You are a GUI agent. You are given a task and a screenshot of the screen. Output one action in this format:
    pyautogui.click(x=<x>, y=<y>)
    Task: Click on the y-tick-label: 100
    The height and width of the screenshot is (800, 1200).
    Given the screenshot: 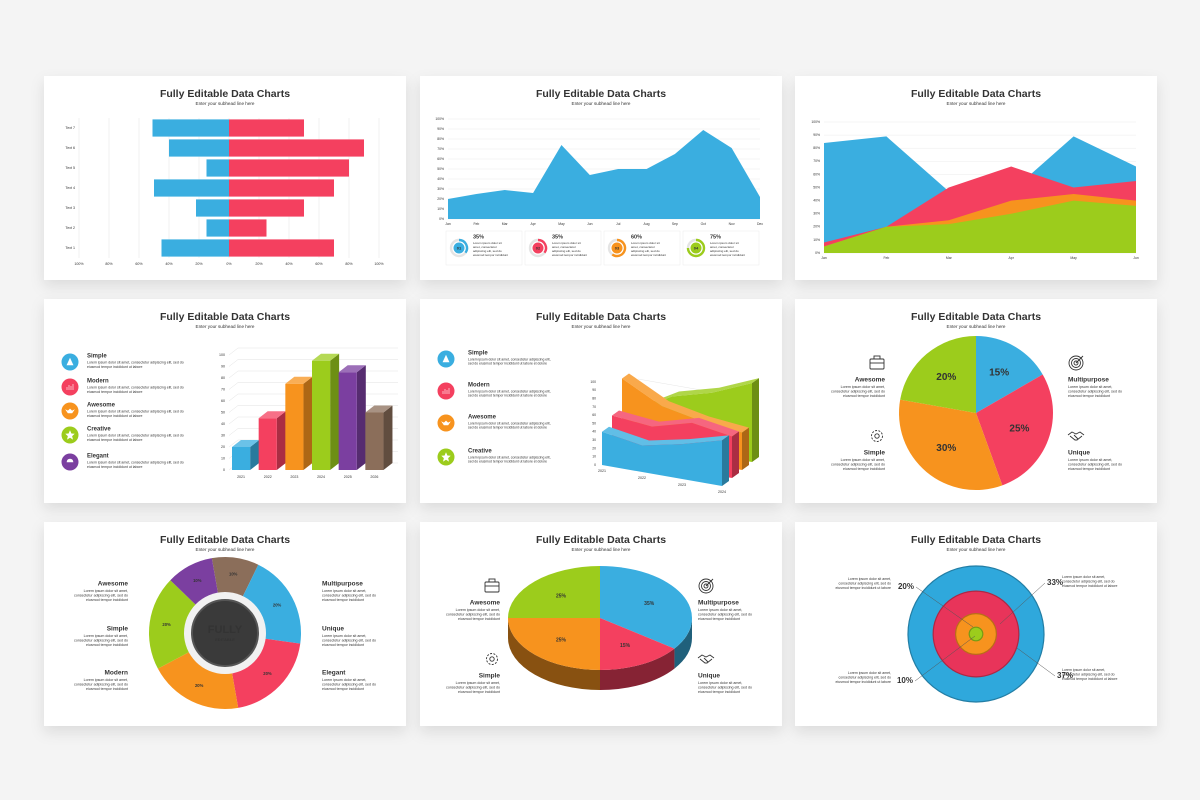 What is the action you would take?
    pyautogui.click(x=593, y=382)
    